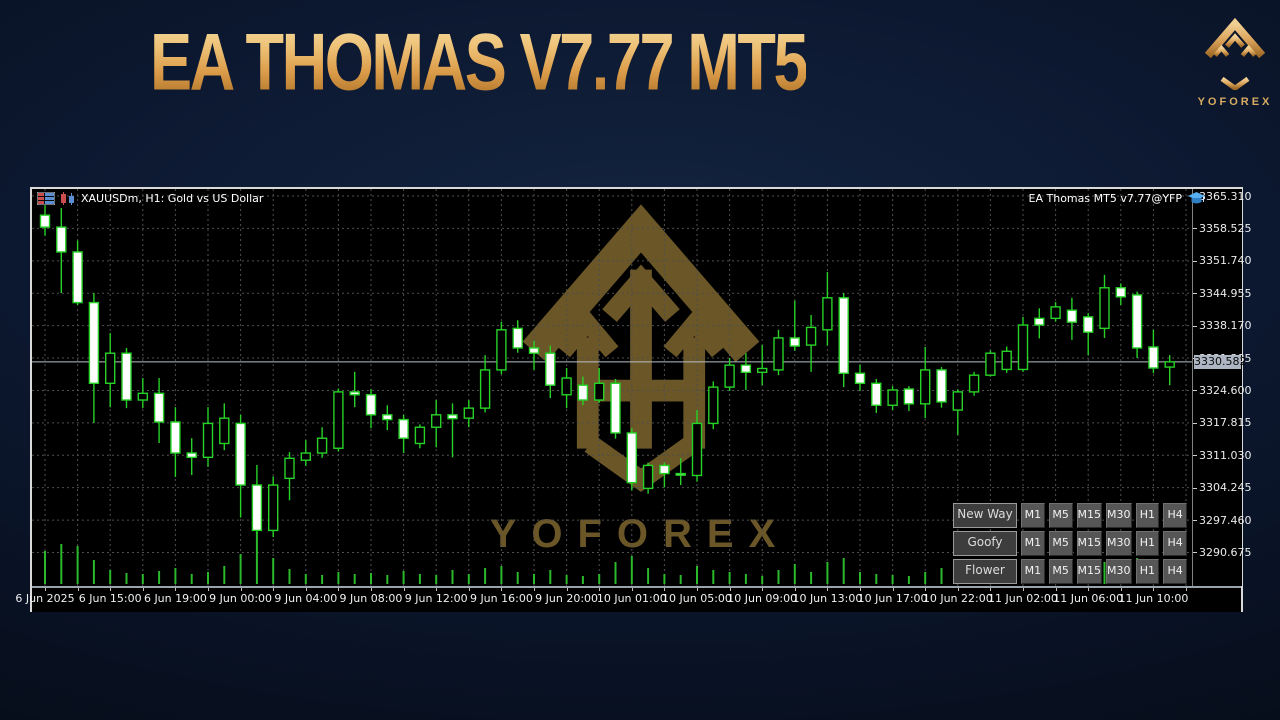  Describe the element at coordinates (67, 198) in the screenshot. I see `chart-bars-icon` at that location.